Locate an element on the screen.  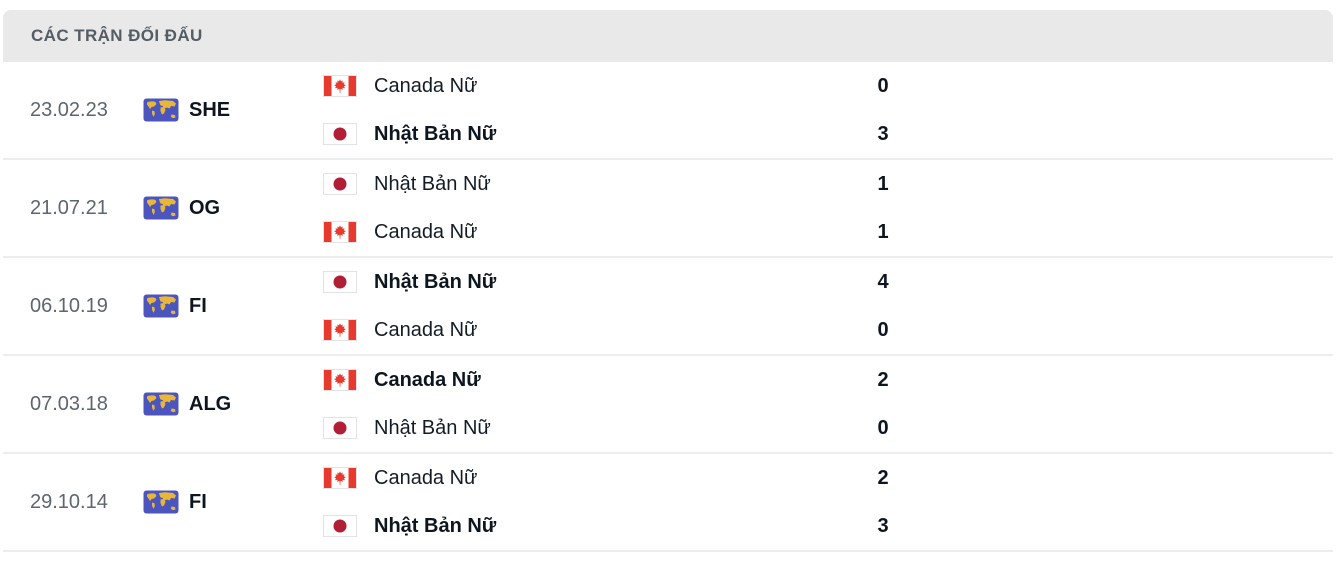
team-line: Nhật Bản Nữ 0 is located at coordinates (828, 428).